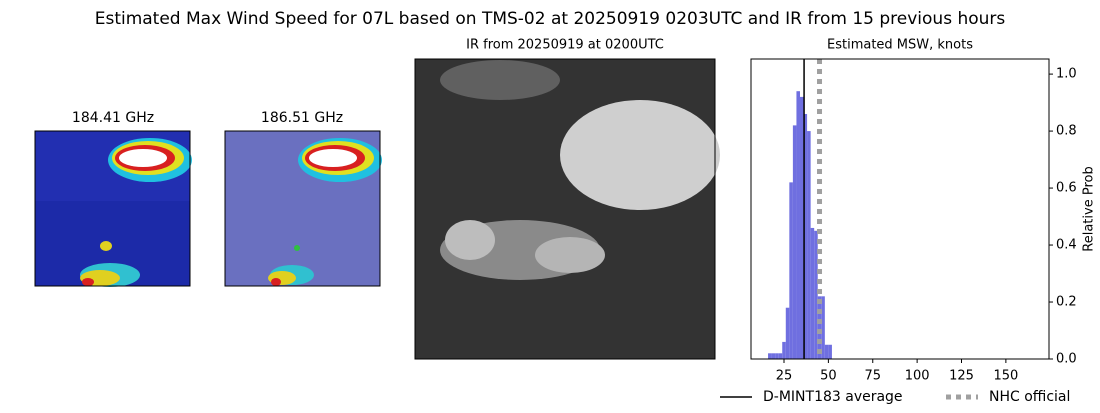 This screenshot has width=1100, height=413. Describe the element at coordinates (1066, 74) in the screenshot. I see `y-tick-label: 1.0` at that location.